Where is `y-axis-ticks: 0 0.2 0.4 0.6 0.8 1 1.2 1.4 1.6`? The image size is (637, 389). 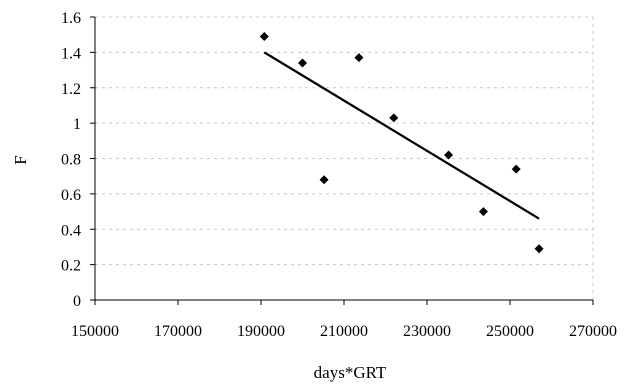
y-axis-ticks: 0 0.2 0.4 0.6 0.8 1 1.2 1.4 1.6 is located at coordinates (78, 160).